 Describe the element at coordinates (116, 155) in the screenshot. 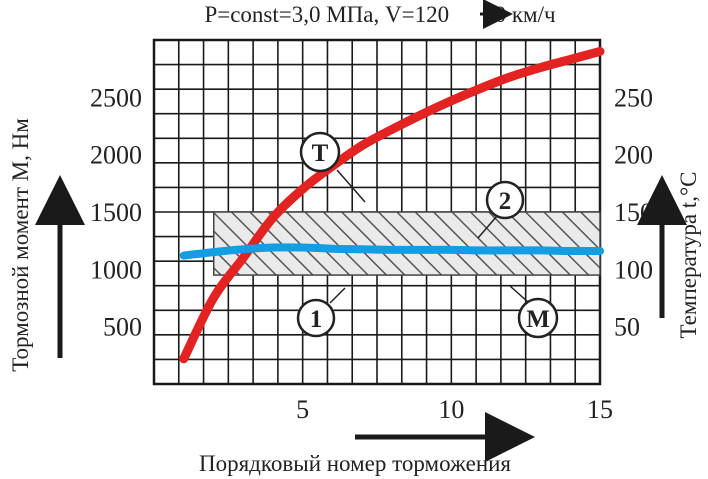

I see `y-tick-label-left: 2000` at that location.